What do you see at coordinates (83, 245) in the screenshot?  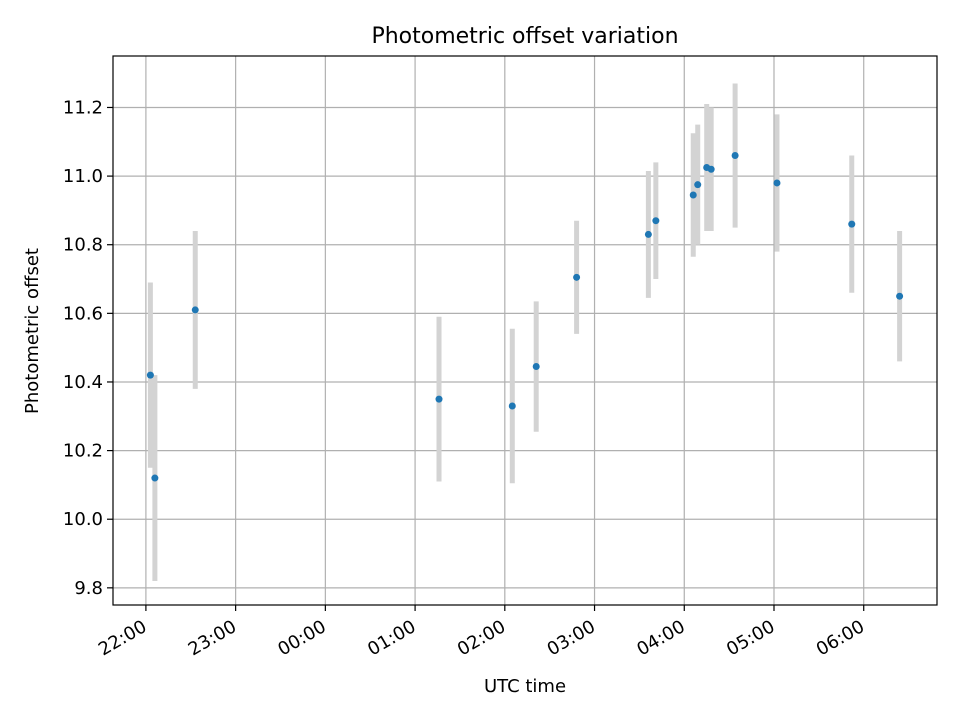 I see `y-tick-label: 10.8` at bounding box center [83, 245].